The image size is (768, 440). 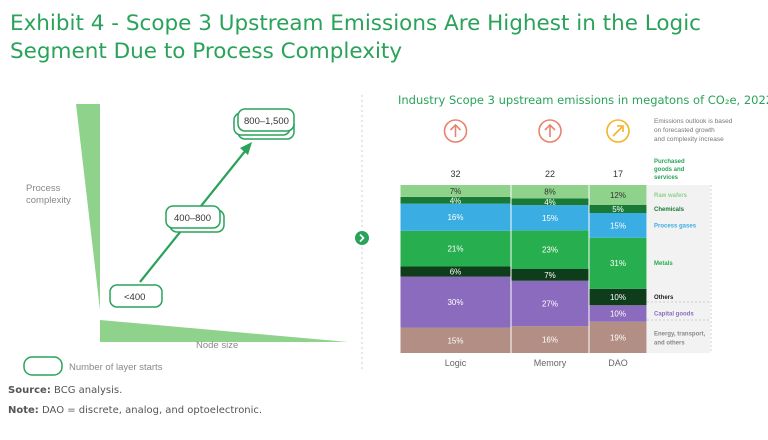 What do you see at coordinates (674, 314) in the screenshot?
I see `legend-item: Capital goods` at bounding box center [674, 314].